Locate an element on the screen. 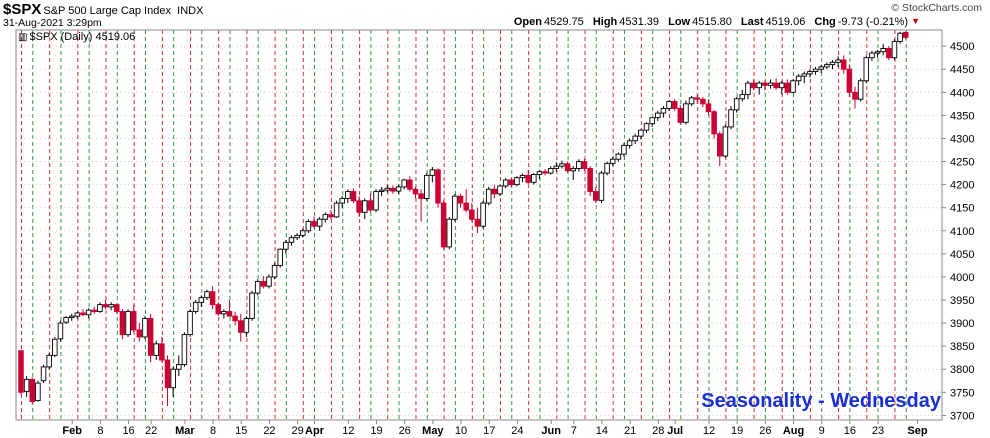 This screenshot has height=438, width=990. candlestick-icon: ▥ is located at coordinates (23, 37).